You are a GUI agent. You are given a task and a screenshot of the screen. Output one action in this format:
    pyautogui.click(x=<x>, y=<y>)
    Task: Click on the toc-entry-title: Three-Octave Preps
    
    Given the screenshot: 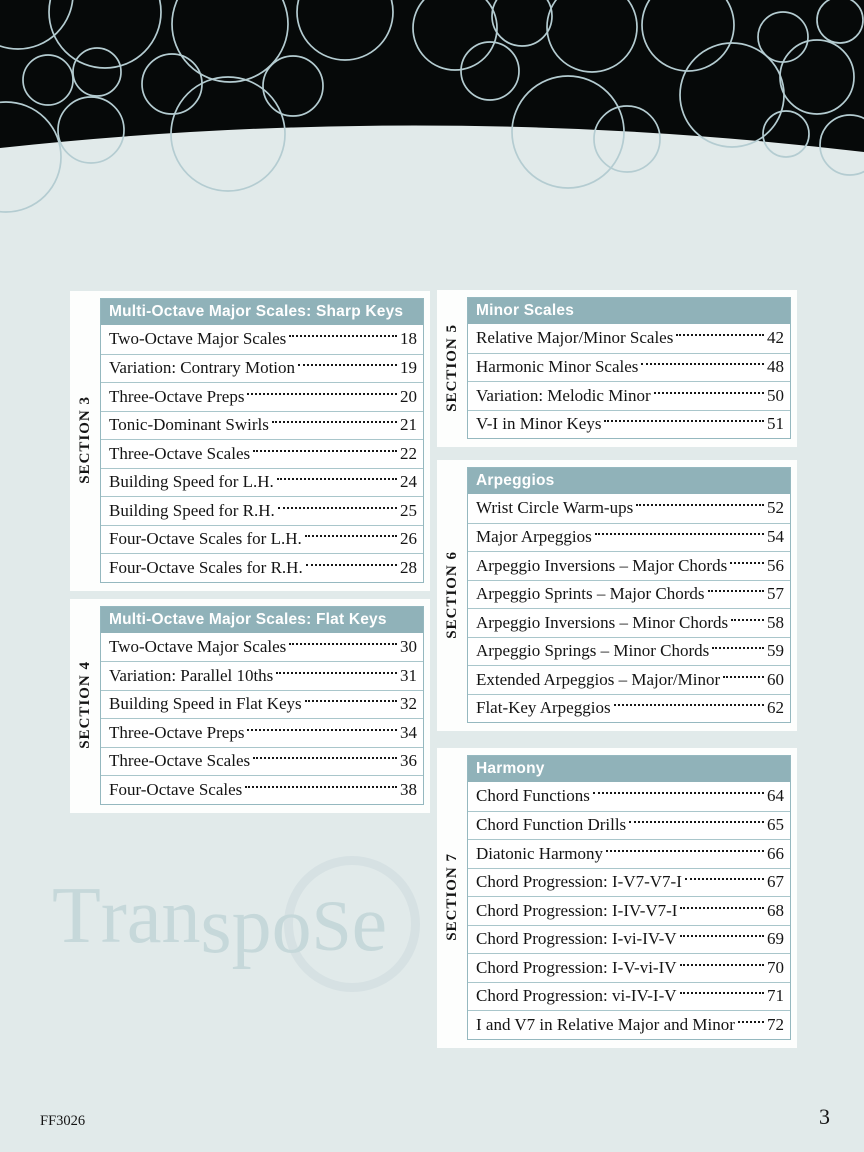 What is the action you would take?
    pyautogui.click(x=177, y=732)
    